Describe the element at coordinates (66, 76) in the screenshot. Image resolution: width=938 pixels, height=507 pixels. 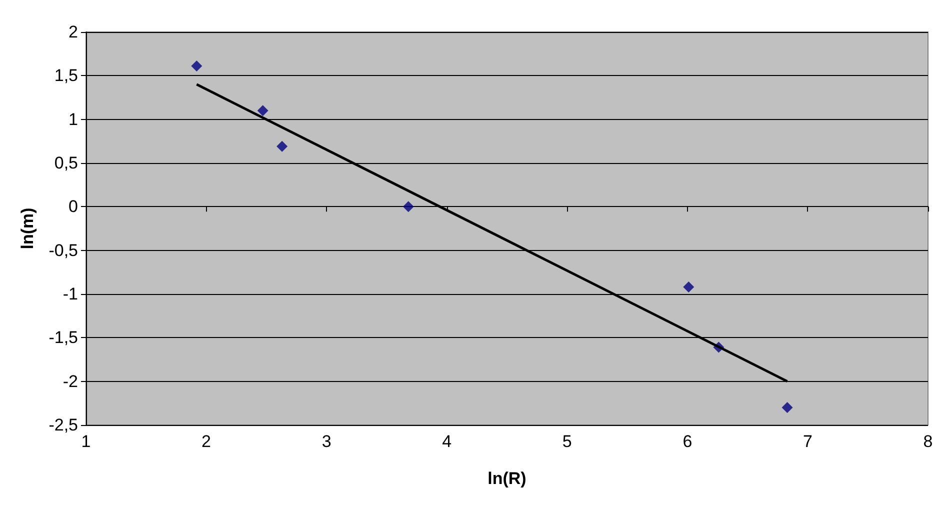
I see `y-tick-label: 1,5` at that location.